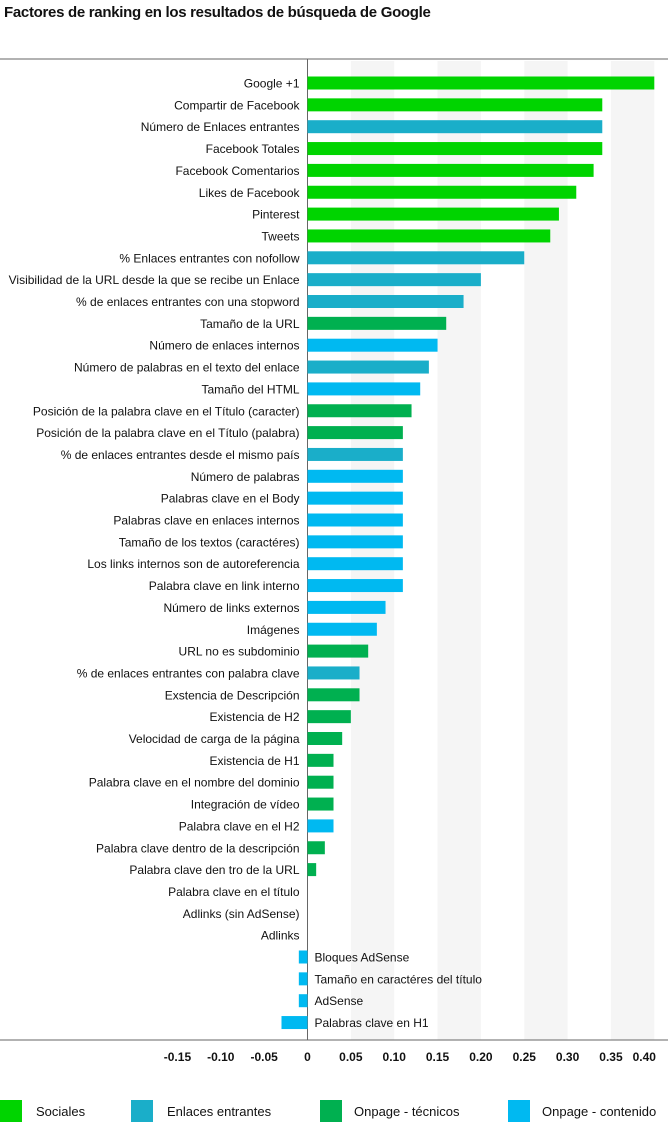  I want to click on category-label: Número de Enlaces entrantes, so click(220, 127).